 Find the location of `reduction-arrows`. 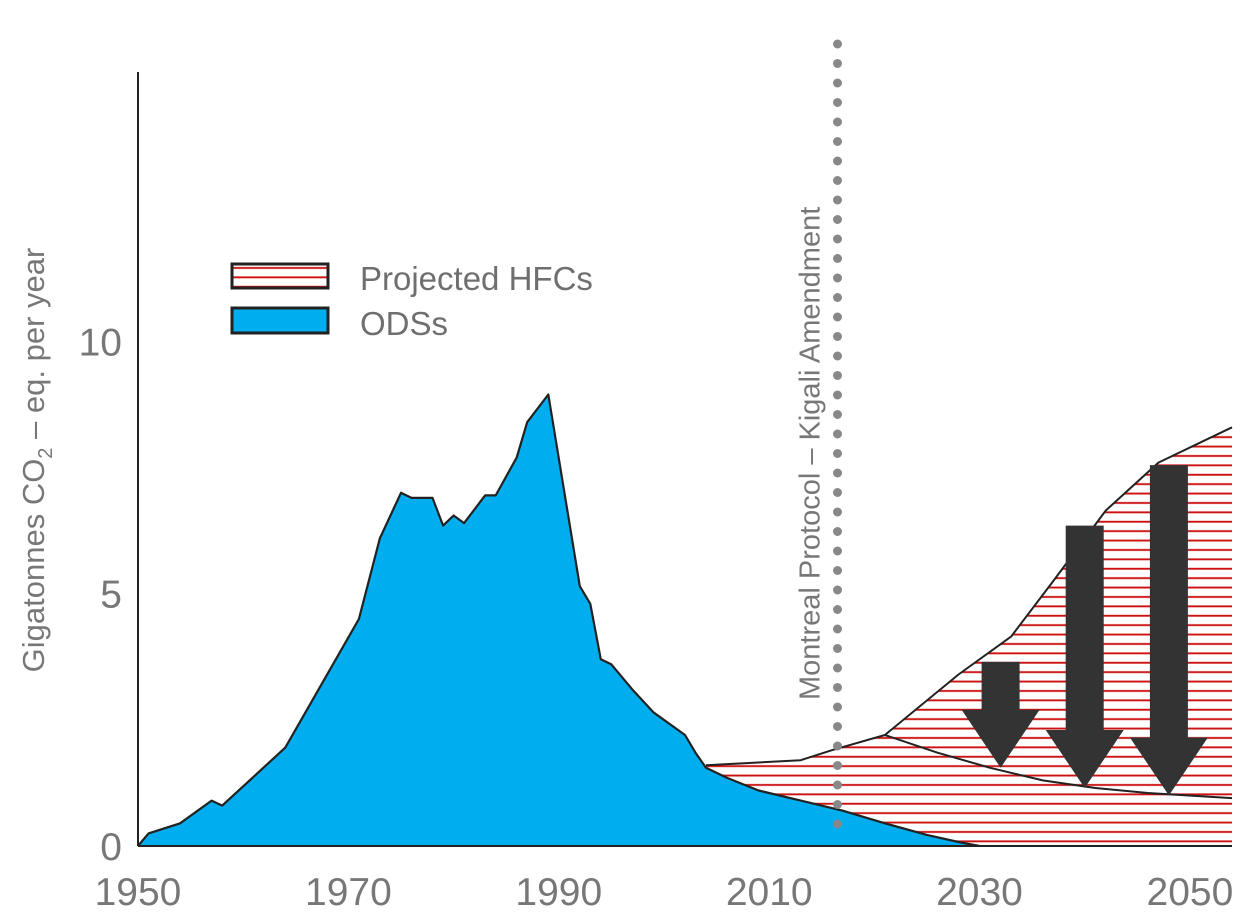

reduction-arrows is located at coordinates (1084, 630).